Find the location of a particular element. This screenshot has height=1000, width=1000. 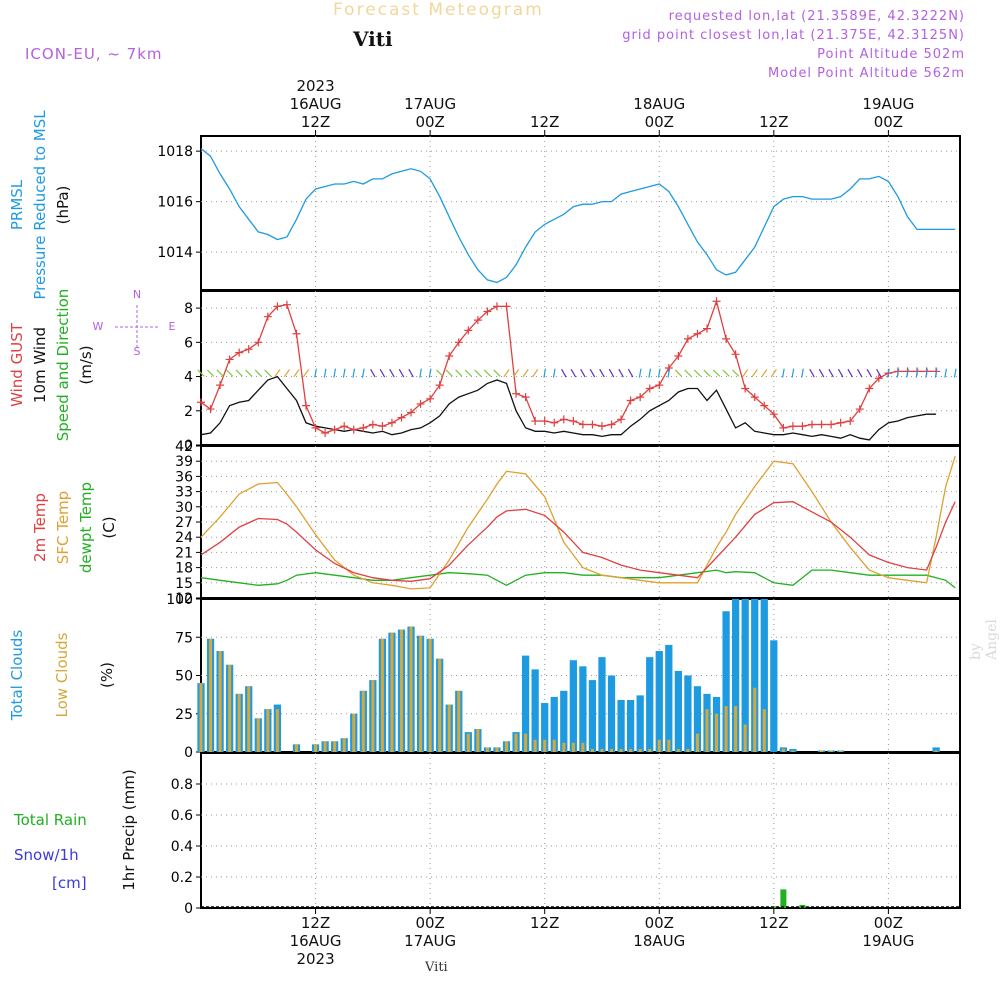

wind-label: (m/s) is located at coordinates (86, 364).